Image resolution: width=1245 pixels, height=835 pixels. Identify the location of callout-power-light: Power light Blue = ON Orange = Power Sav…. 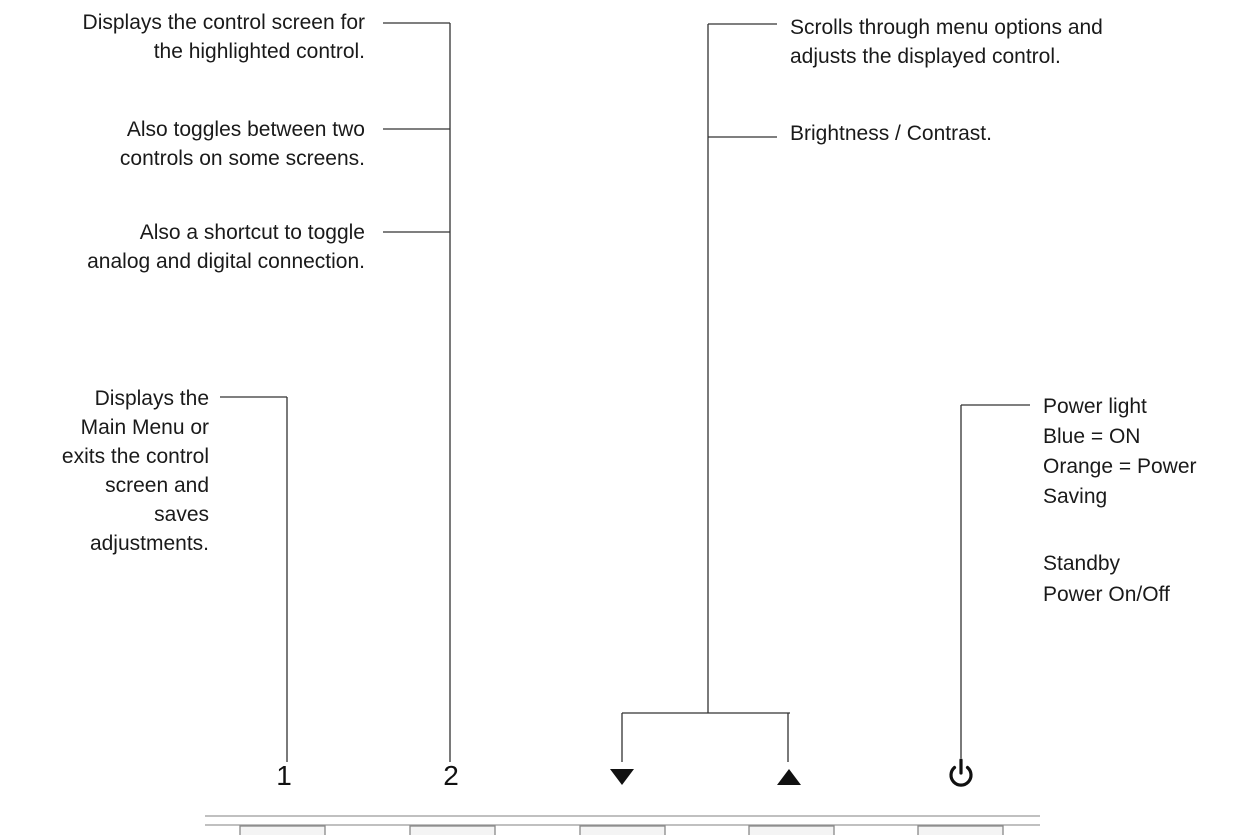
(1120, 452).